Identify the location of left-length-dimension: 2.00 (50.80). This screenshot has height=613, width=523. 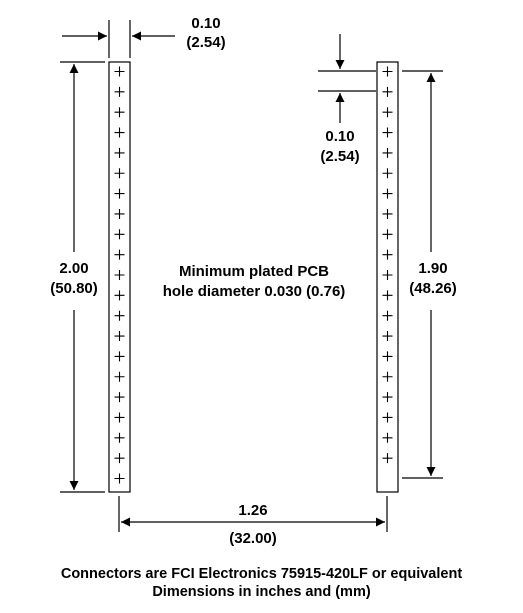
(77, 277).